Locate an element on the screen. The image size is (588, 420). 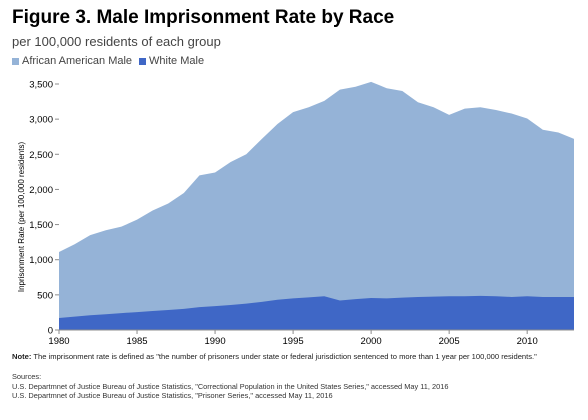
y-tick-label: 3,500 is located at coordinates (41, 85).